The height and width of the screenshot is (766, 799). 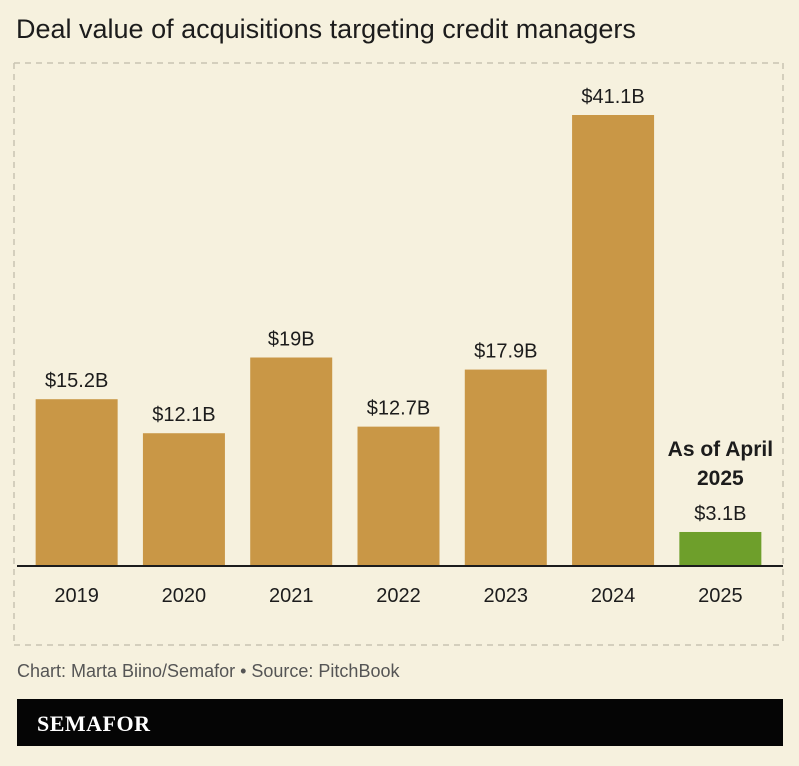 I want to click on value-label-2025: $3.1B, so click(x=720, y=514).